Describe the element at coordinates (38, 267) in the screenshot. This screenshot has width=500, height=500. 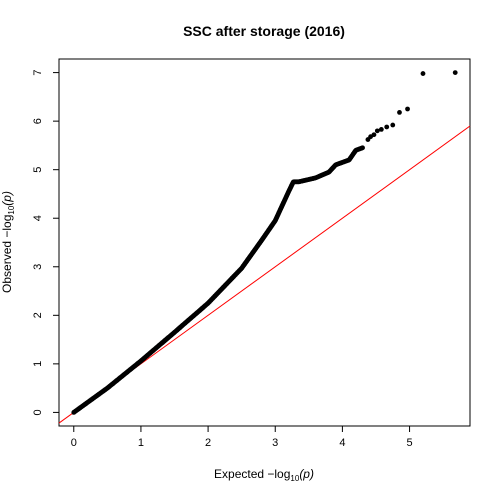
I see `y-tick-label-3: 3` at that location.